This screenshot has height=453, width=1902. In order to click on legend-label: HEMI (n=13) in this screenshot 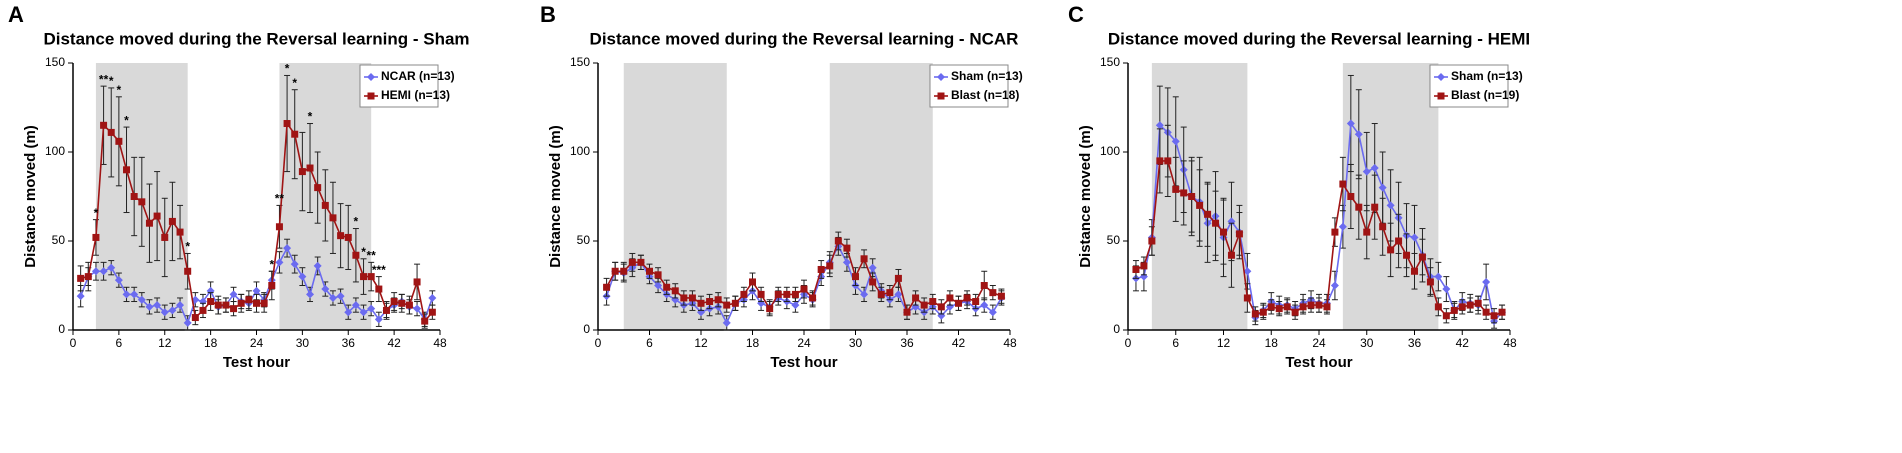, I will do `click(415, 95)`.